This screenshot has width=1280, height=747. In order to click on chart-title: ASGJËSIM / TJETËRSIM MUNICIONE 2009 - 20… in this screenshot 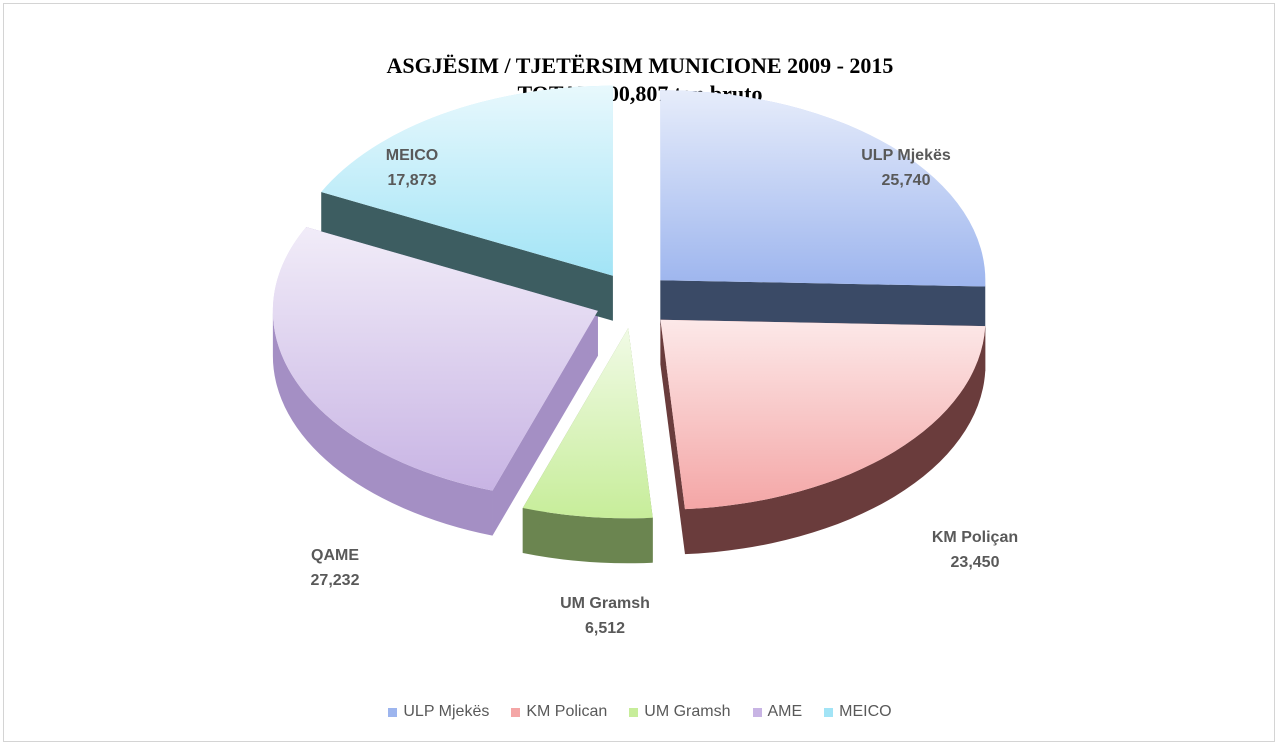, I will do `click(640, 65)`.